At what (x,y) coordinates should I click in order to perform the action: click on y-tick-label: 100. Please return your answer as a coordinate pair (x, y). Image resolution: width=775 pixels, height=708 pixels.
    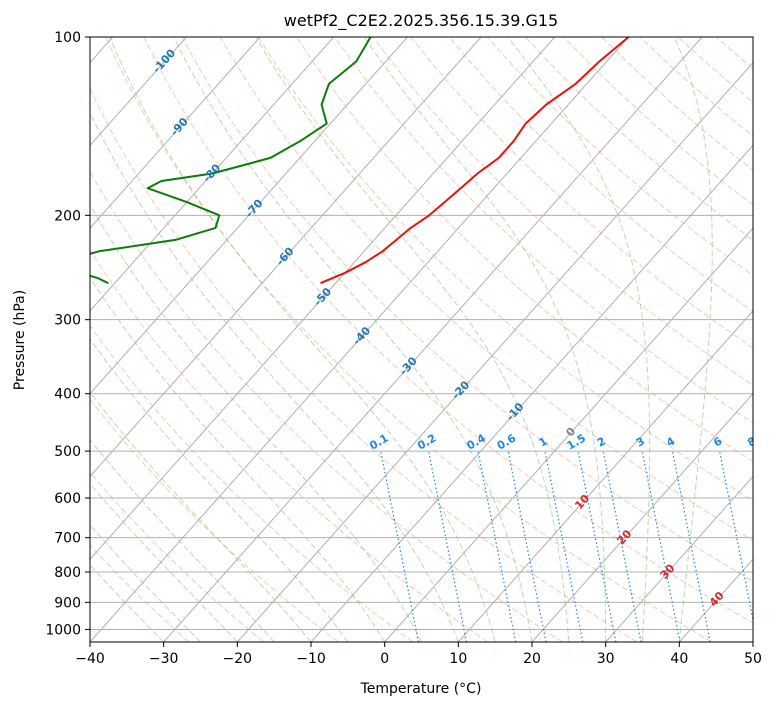
    Looking at the image, I should click on (67, 38).